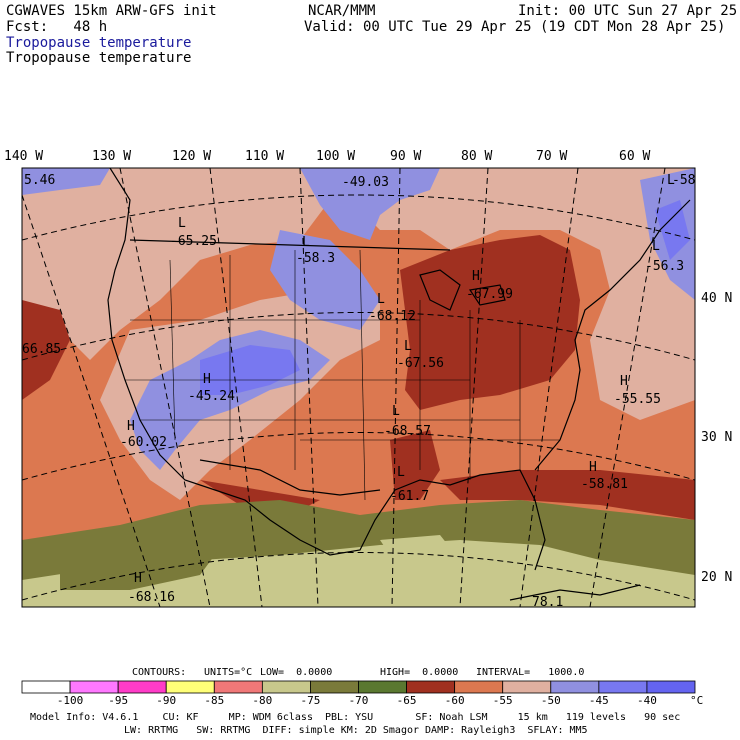 This screenshot has width=740, height=740. I want to click on colorbar-unit: °C, so click(696, 700).